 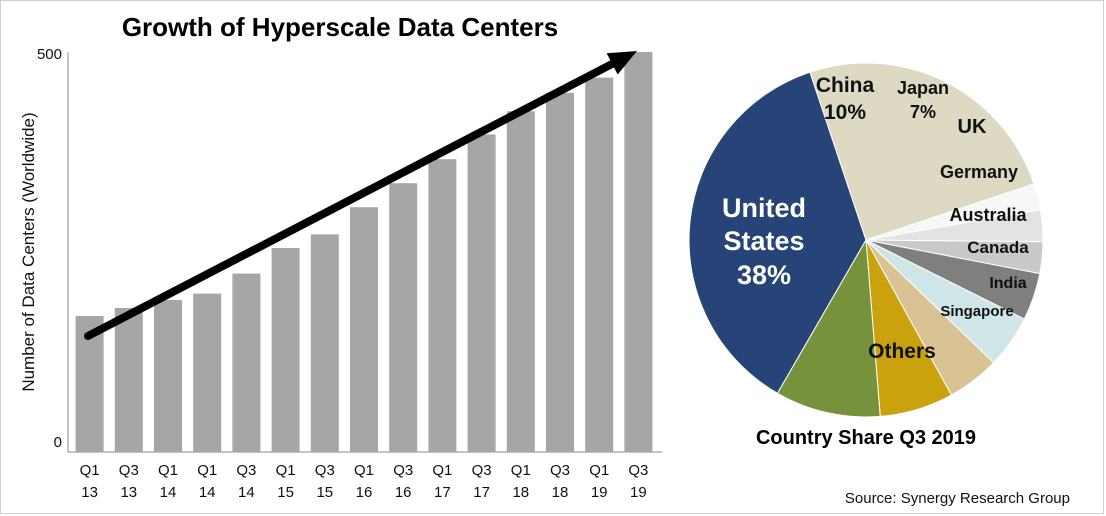 I want to click on pie-label-germany: Germany, so click(x=979, y=172).